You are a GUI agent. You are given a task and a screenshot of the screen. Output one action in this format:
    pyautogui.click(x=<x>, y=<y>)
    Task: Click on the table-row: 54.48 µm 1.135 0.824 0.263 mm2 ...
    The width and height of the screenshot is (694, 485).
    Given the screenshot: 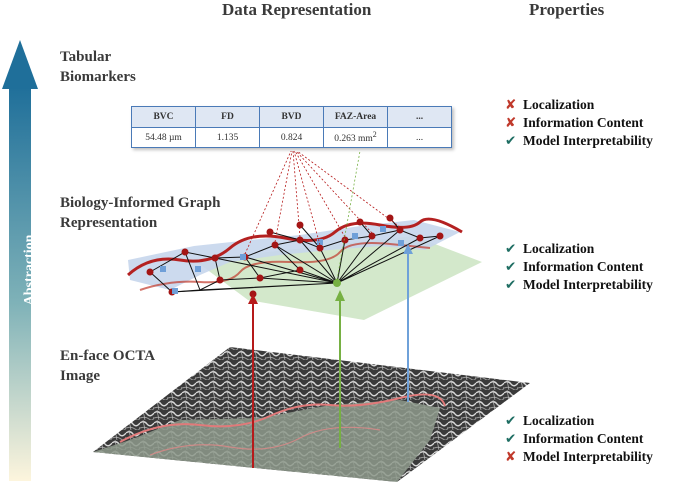 What is the action you would take?
    pyautogui.click(x=291, y=137)
    